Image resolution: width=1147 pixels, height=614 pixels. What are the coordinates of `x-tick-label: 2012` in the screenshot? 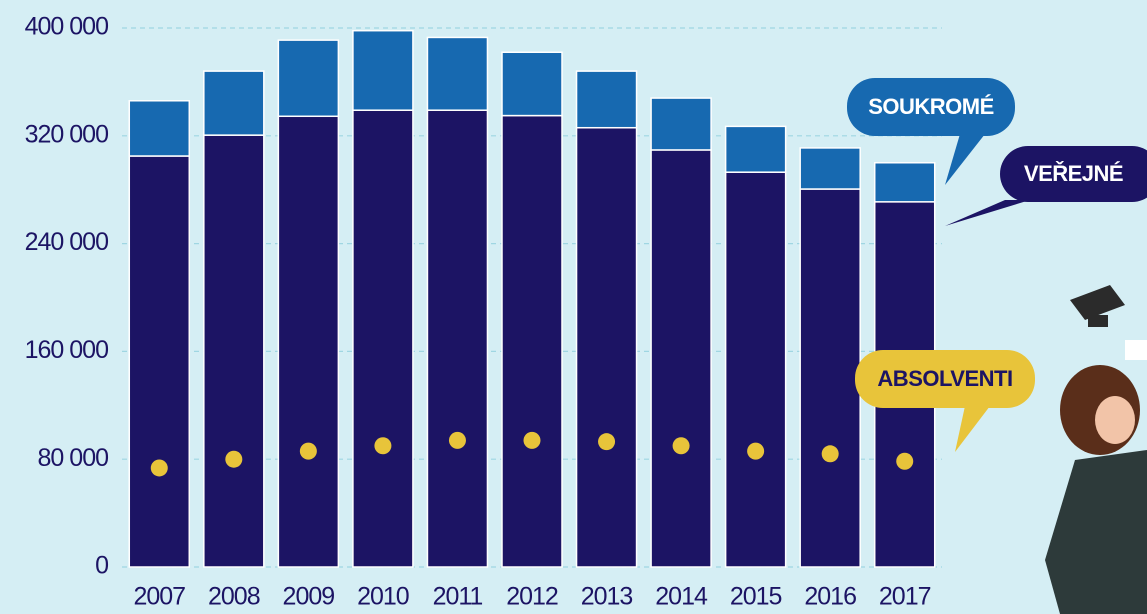 It's located at (532, 597).